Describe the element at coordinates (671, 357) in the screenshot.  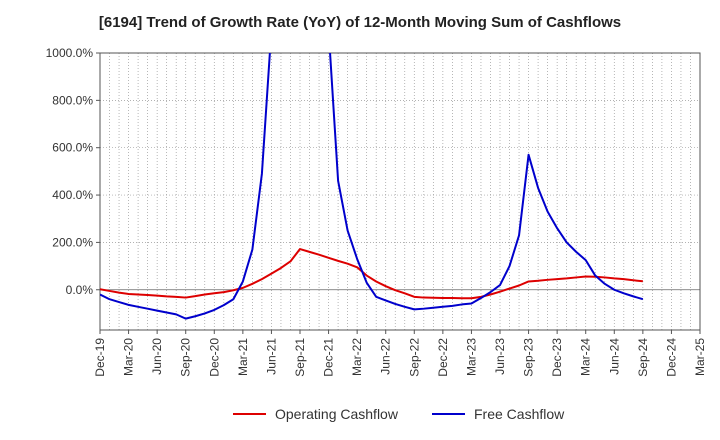
I see `x-tick-label: Dec-24` at that location.